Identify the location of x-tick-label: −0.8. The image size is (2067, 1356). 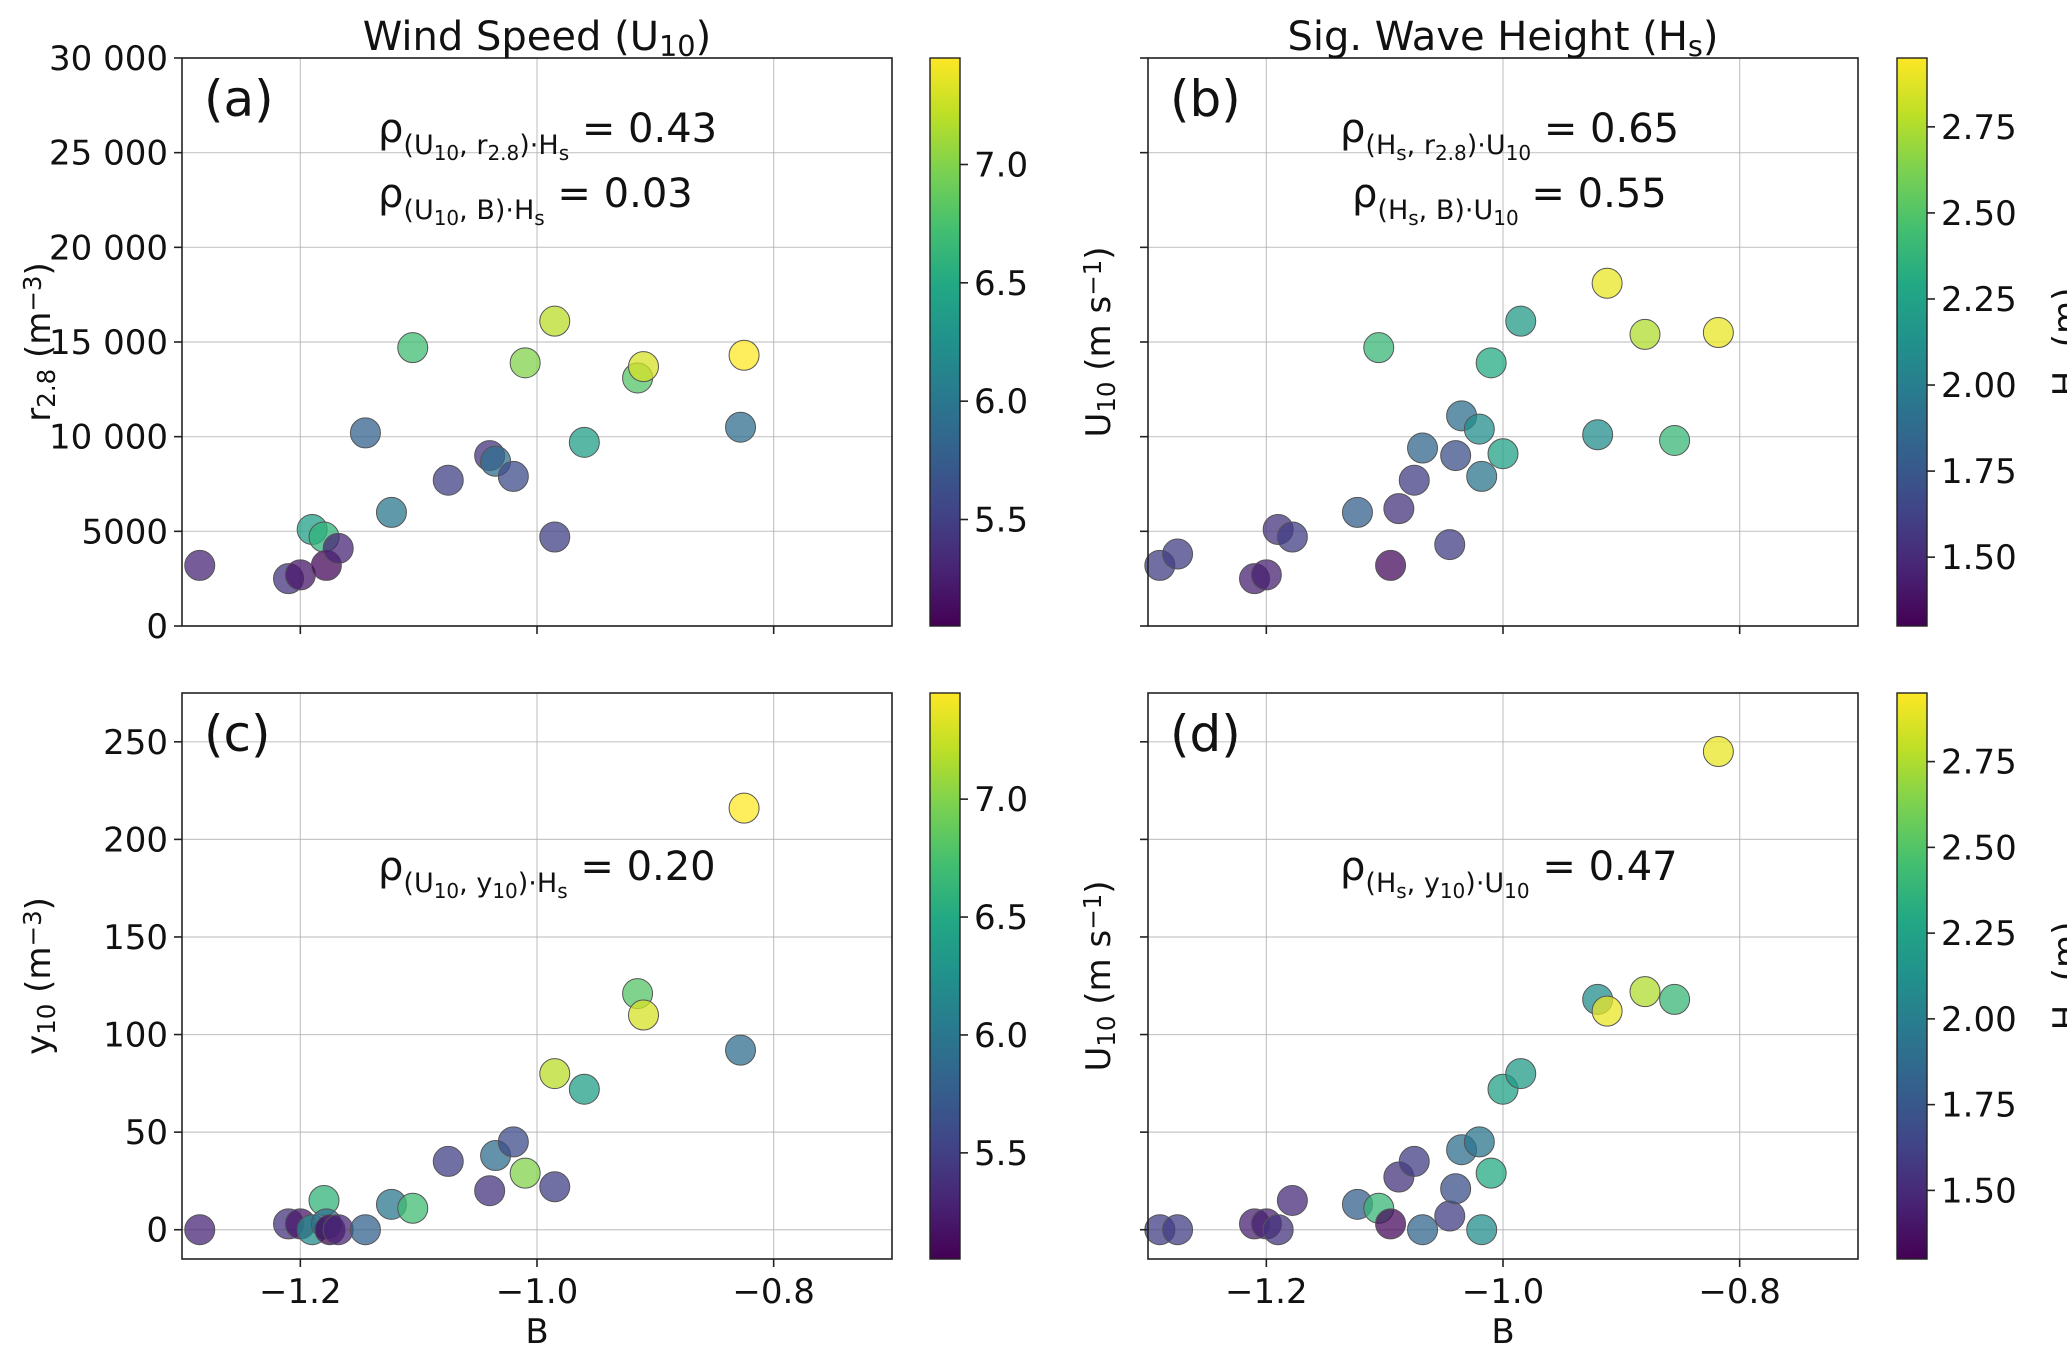
(1739, 1292).